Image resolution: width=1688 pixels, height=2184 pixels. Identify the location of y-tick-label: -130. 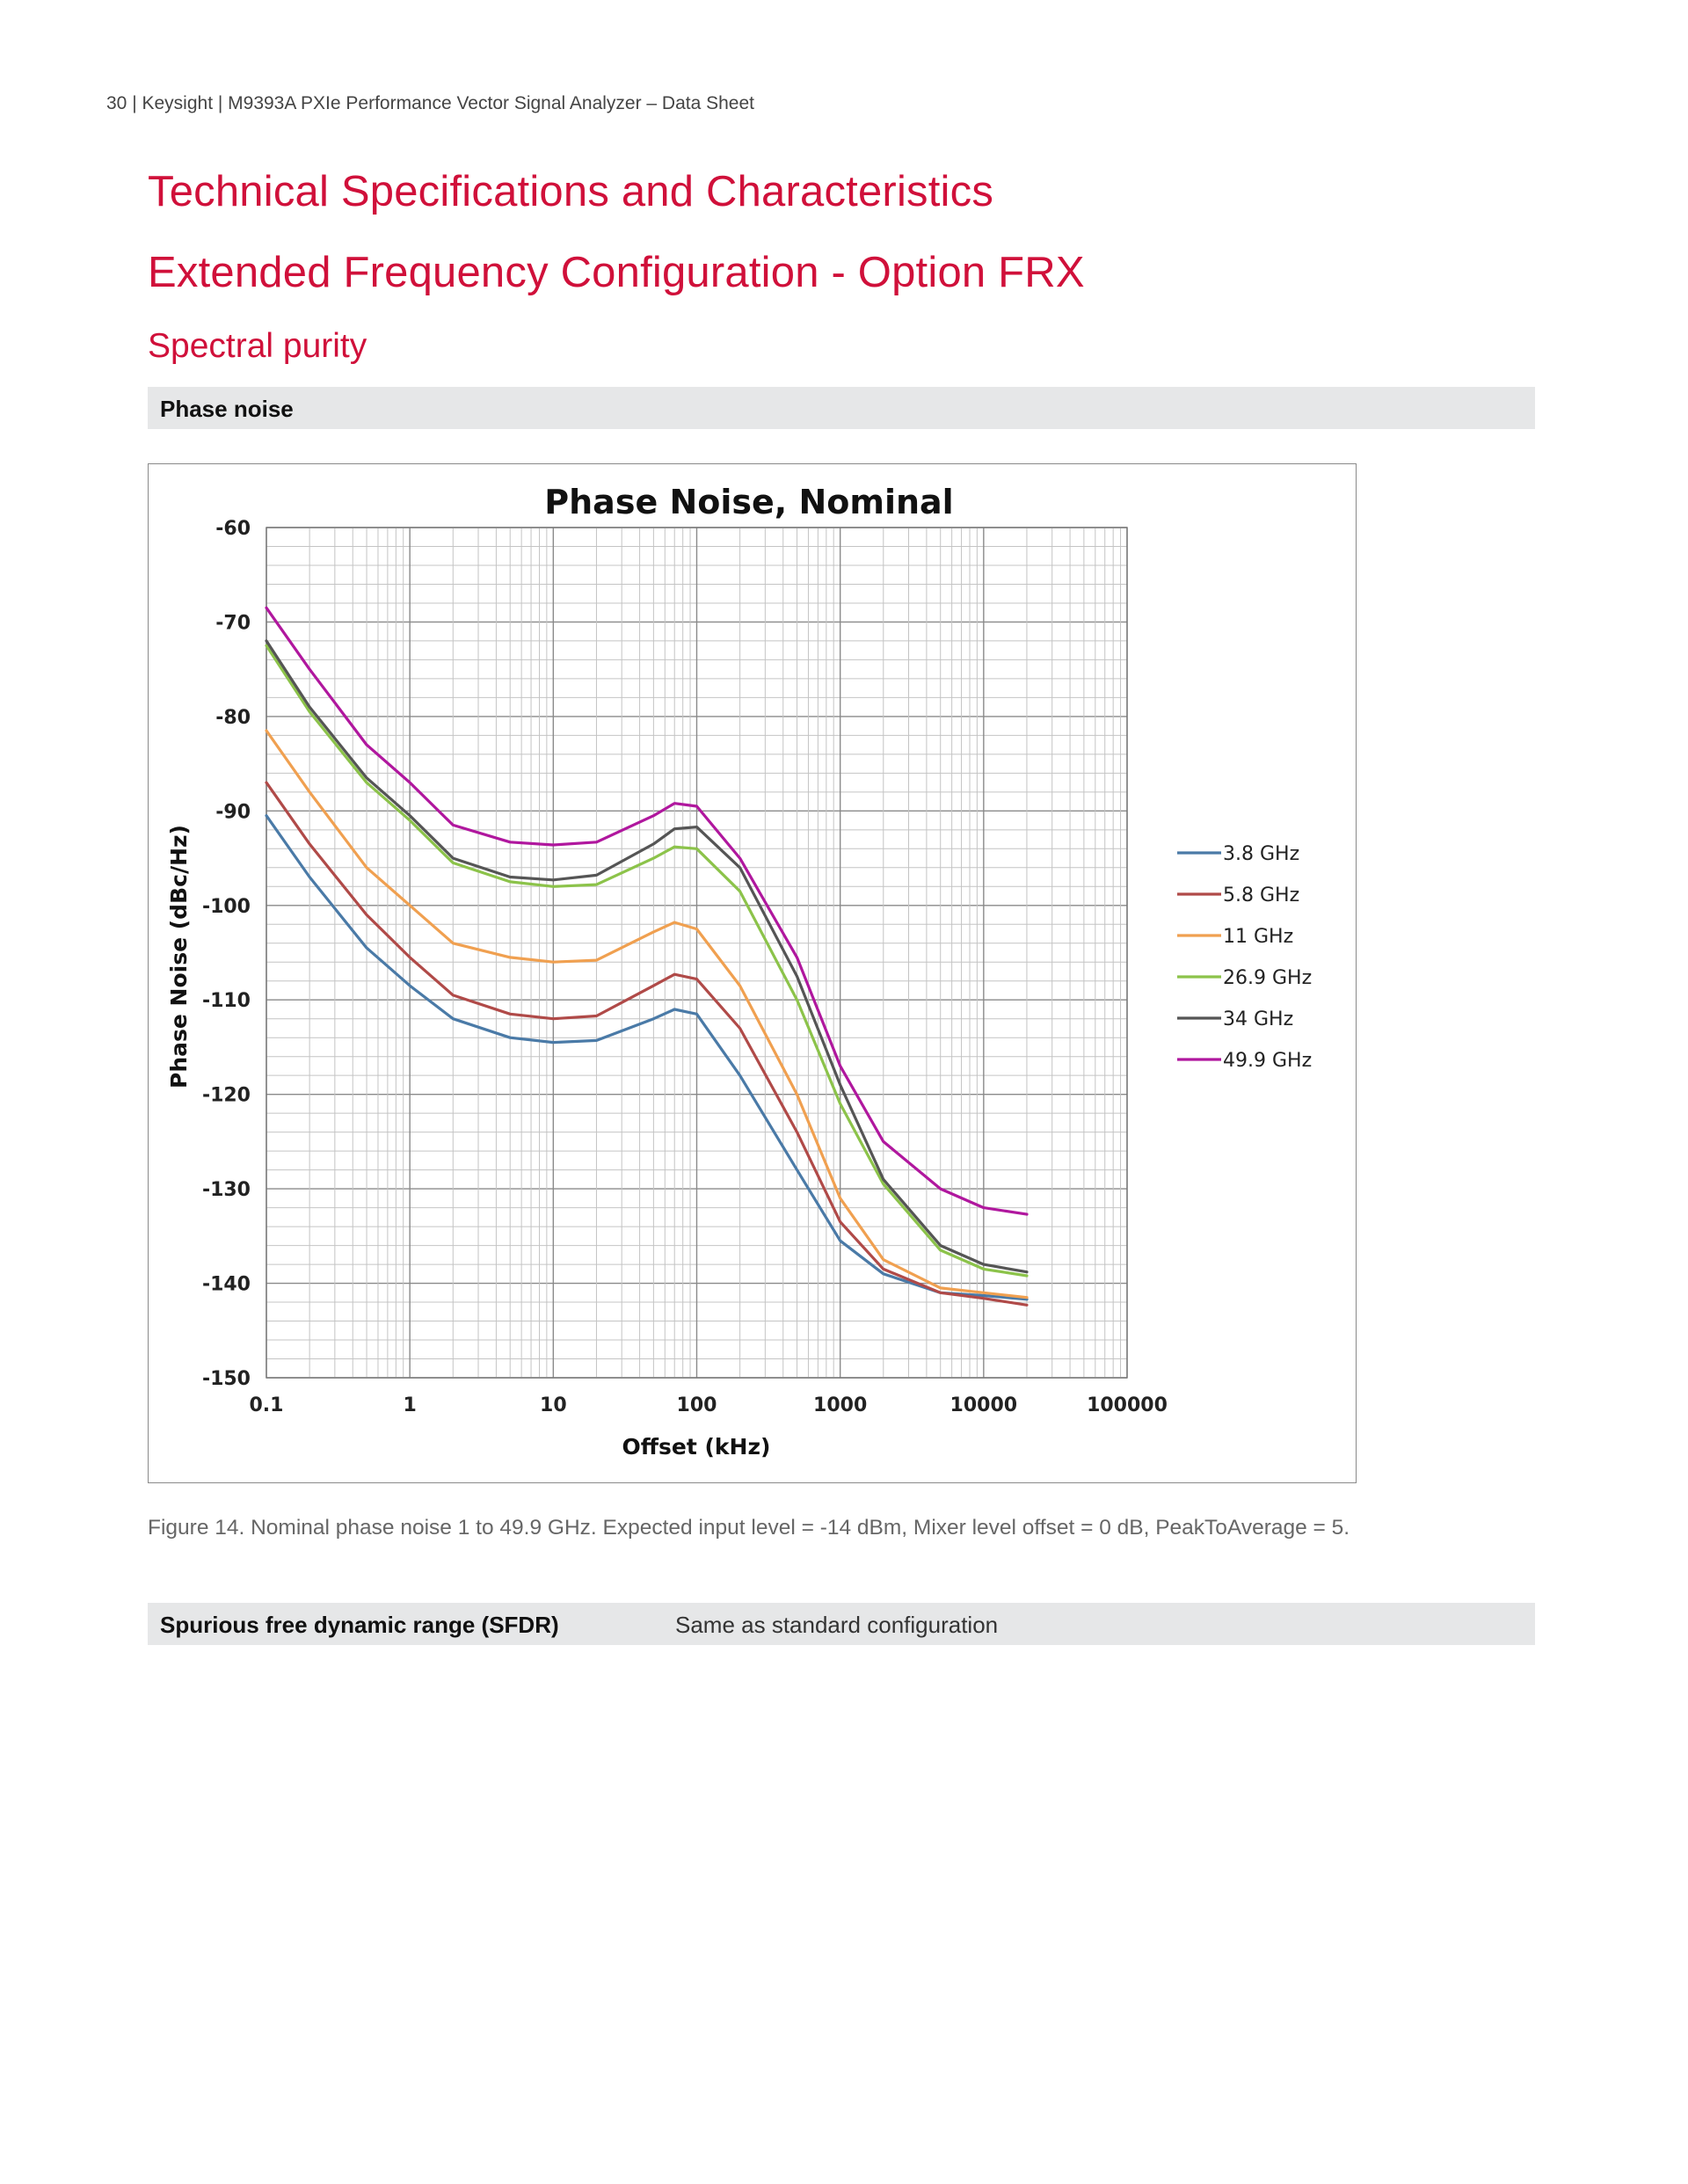
(226, 1190).